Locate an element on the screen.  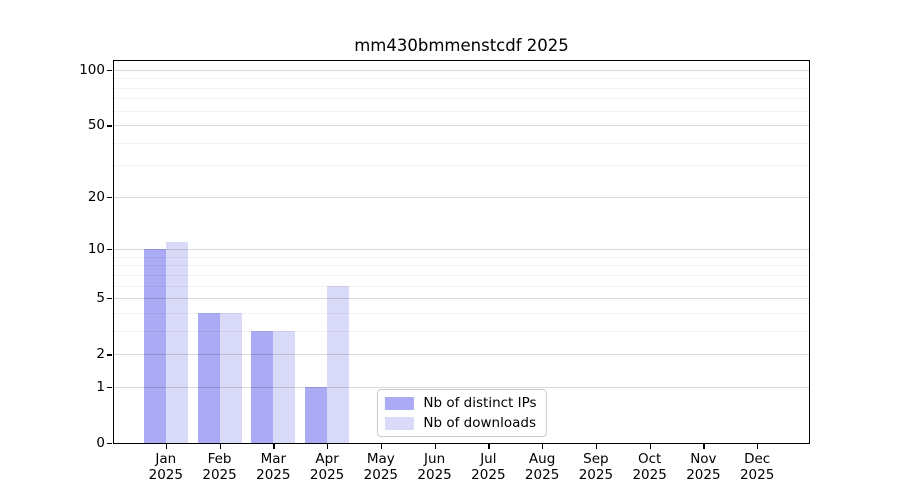
x-tick-label: Jul 2025 is located at coordinates (488, 467).